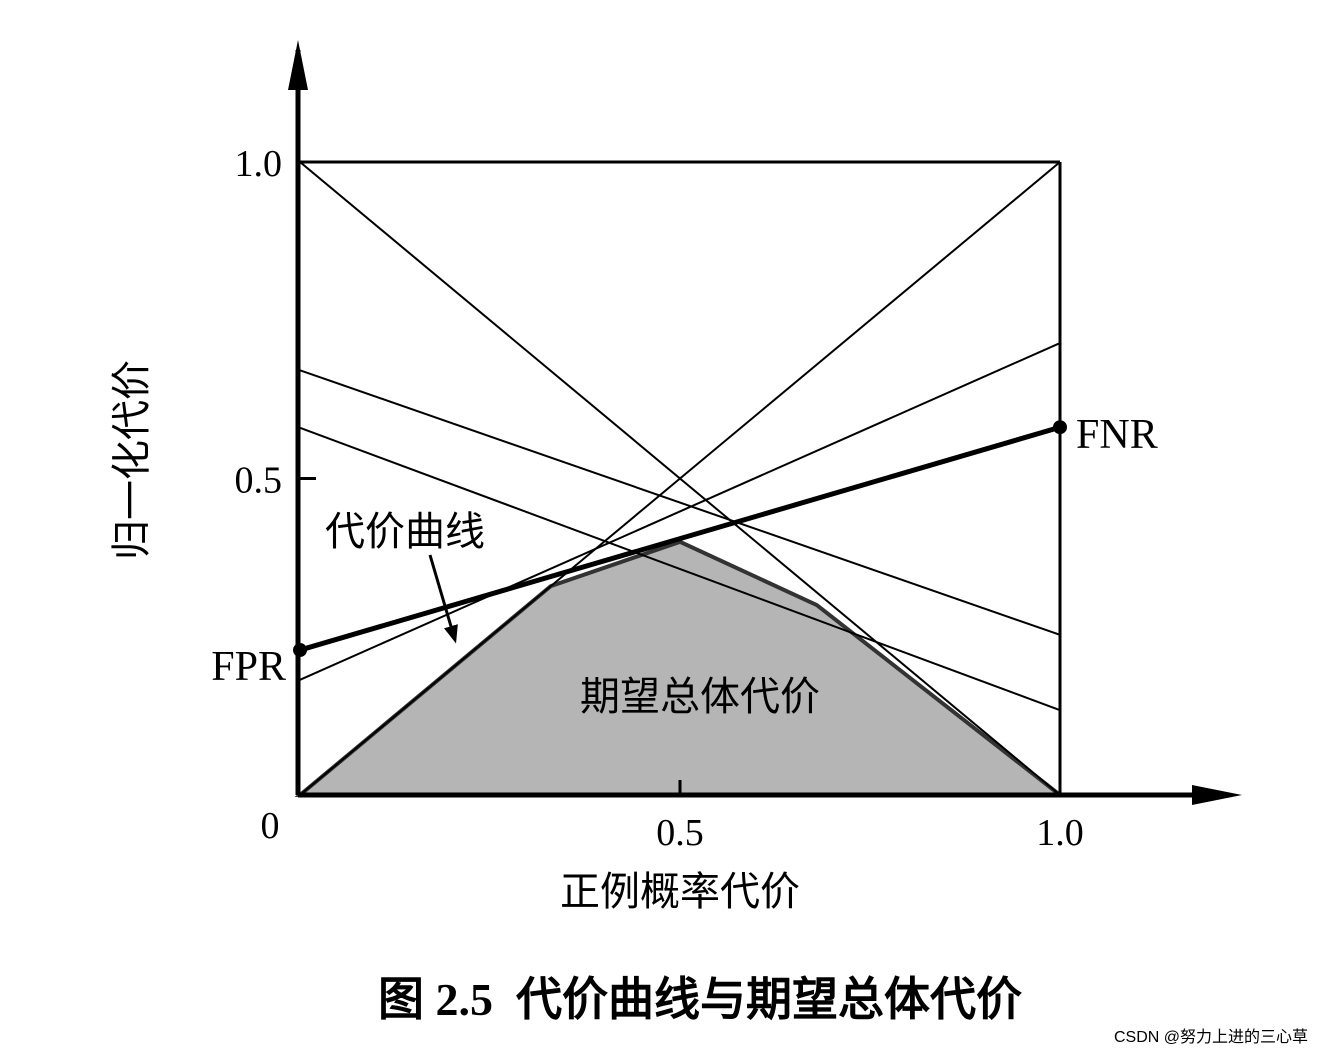  Describe the element at coordinates (443, 599) in the screenshot. I see `annotation-arrow` at that location.